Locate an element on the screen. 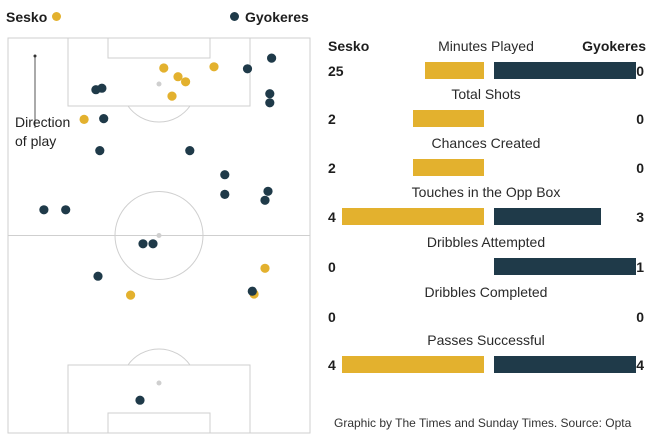 The image size is (660, 446). stat-label-chances-created: Chances Created is located at coordinates (486, 143).